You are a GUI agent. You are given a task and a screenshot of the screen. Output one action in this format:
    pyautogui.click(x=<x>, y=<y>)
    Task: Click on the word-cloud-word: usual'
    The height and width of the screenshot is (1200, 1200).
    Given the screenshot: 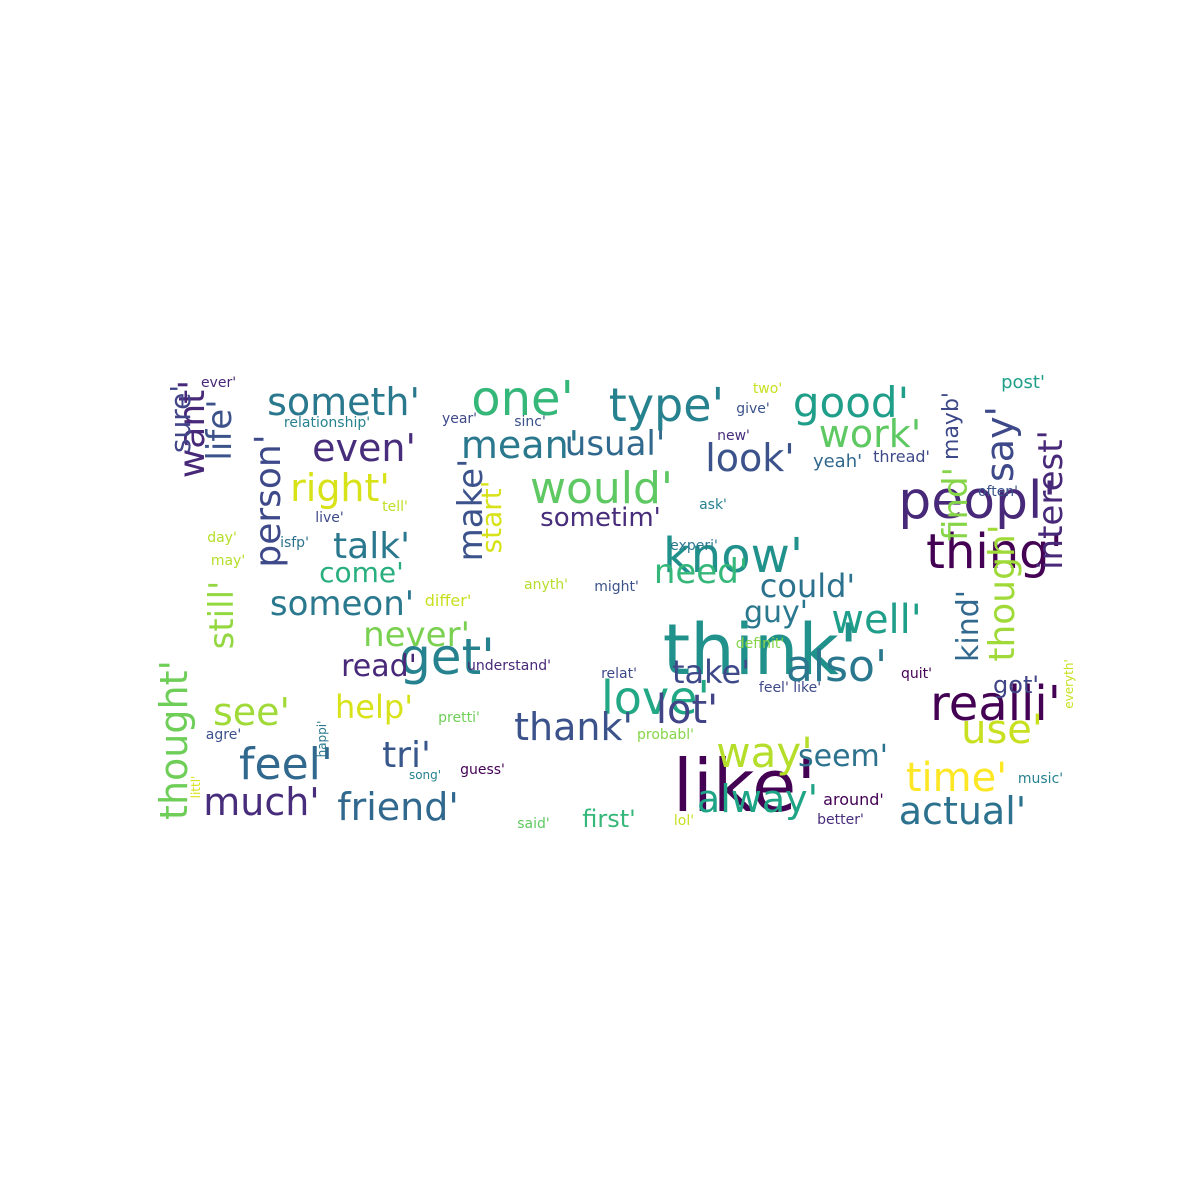 What is the action you would take?
    pyautogui.click(x=615, y=444)
    